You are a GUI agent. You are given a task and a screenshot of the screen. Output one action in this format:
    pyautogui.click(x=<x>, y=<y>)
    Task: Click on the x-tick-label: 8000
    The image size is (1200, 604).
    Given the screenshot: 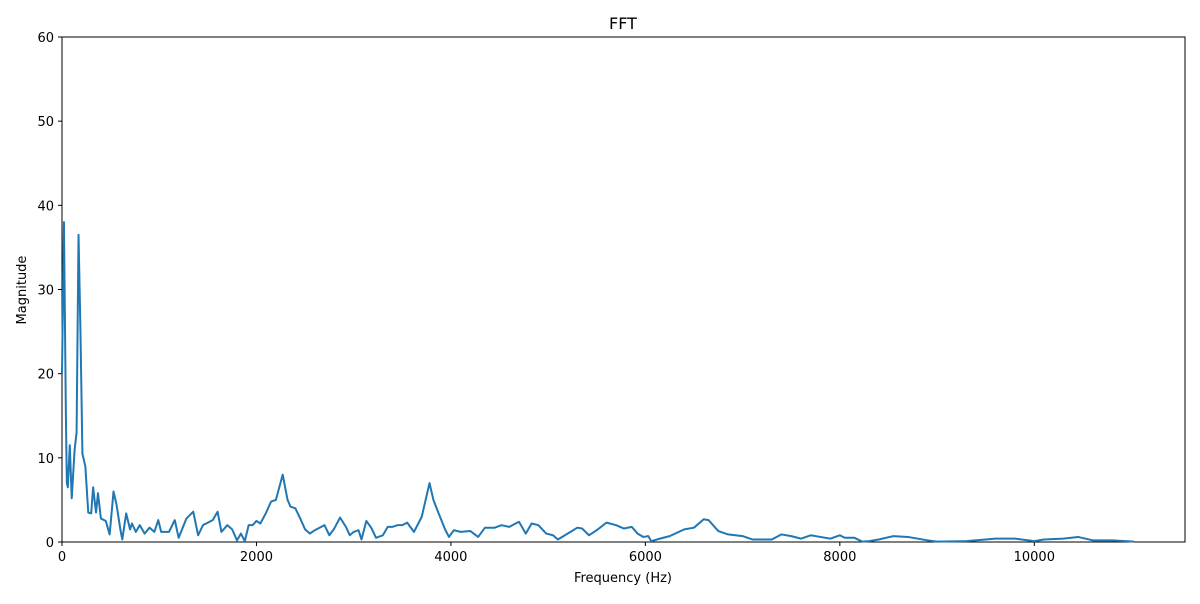 What is the action you would take?
    pyautogui.click(x=839, y=557)
    